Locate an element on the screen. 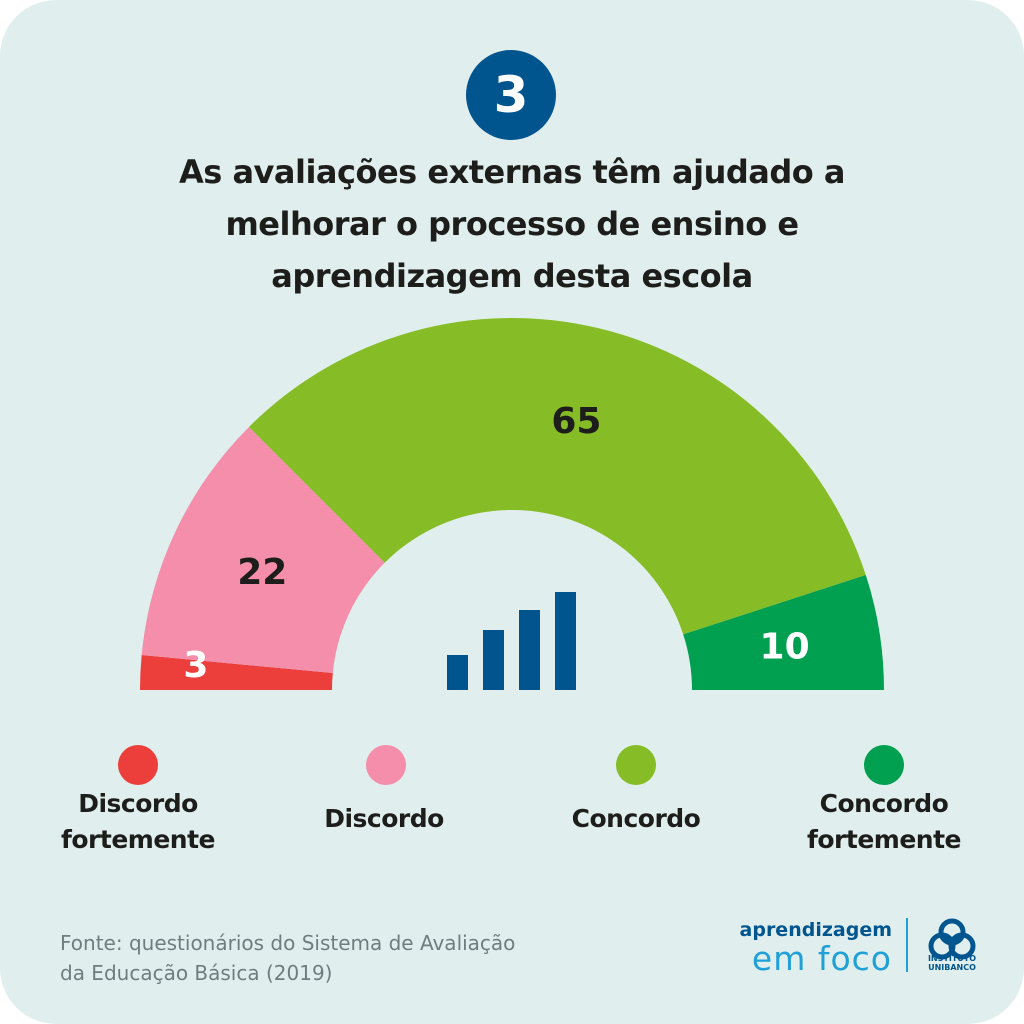 The width and height of the screenshot is (1024, 1024). logo-divider is located at coordinates (907, 945).